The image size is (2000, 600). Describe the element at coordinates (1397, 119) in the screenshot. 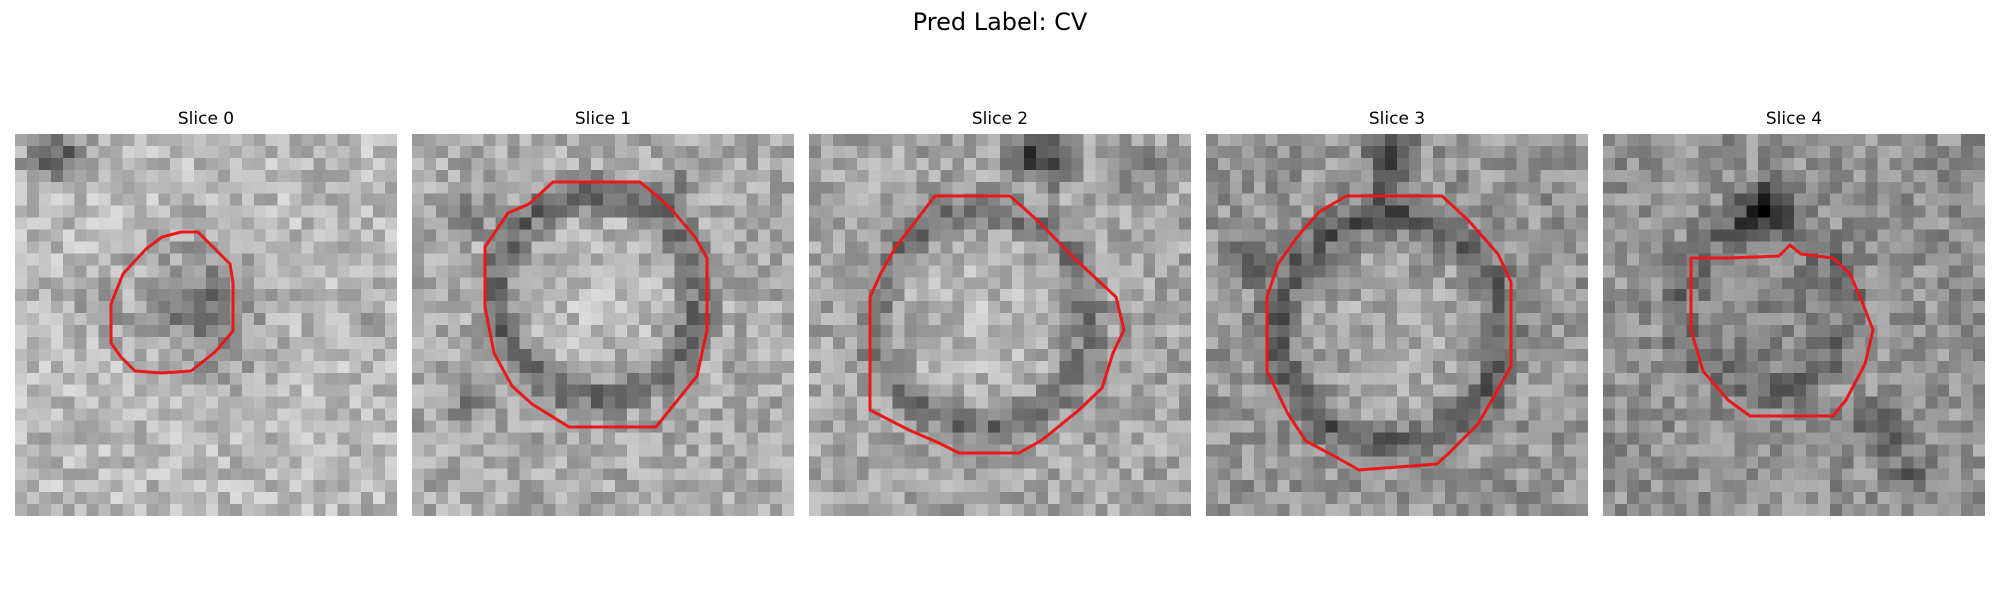

I see `slice-title-3: Slice 3` at that location.